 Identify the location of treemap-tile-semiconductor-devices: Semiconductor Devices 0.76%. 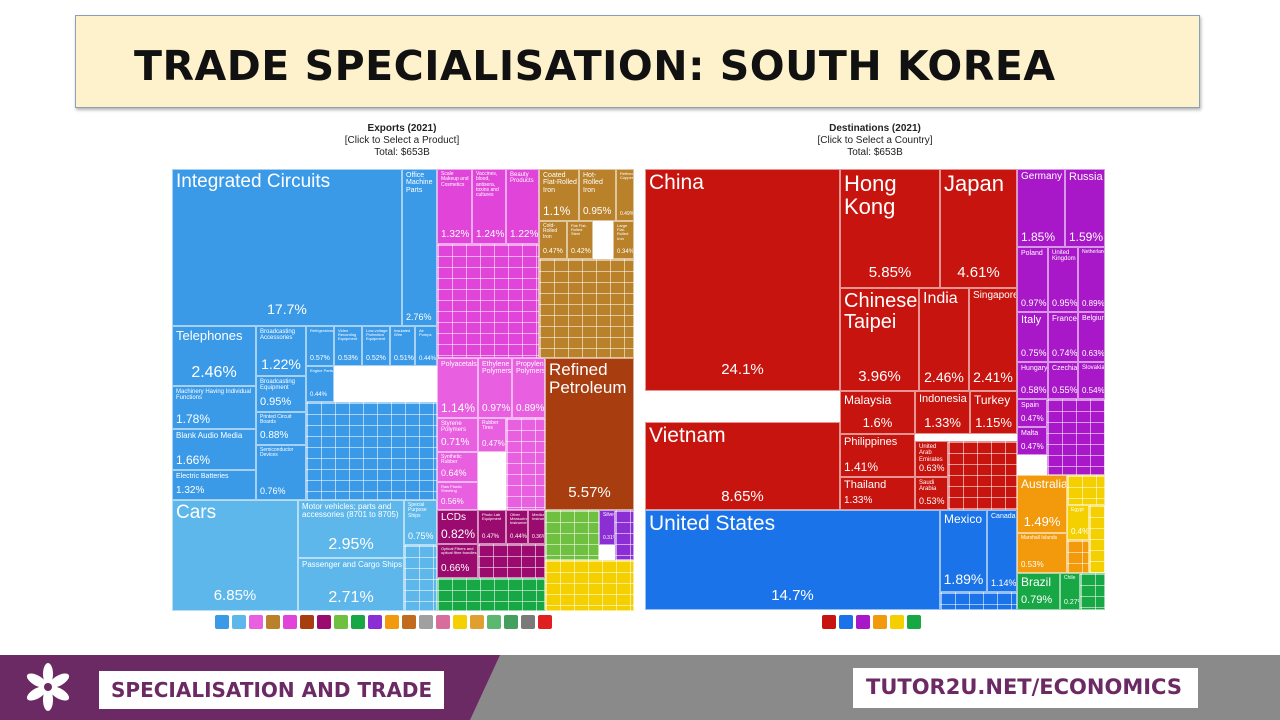
(281, 472).